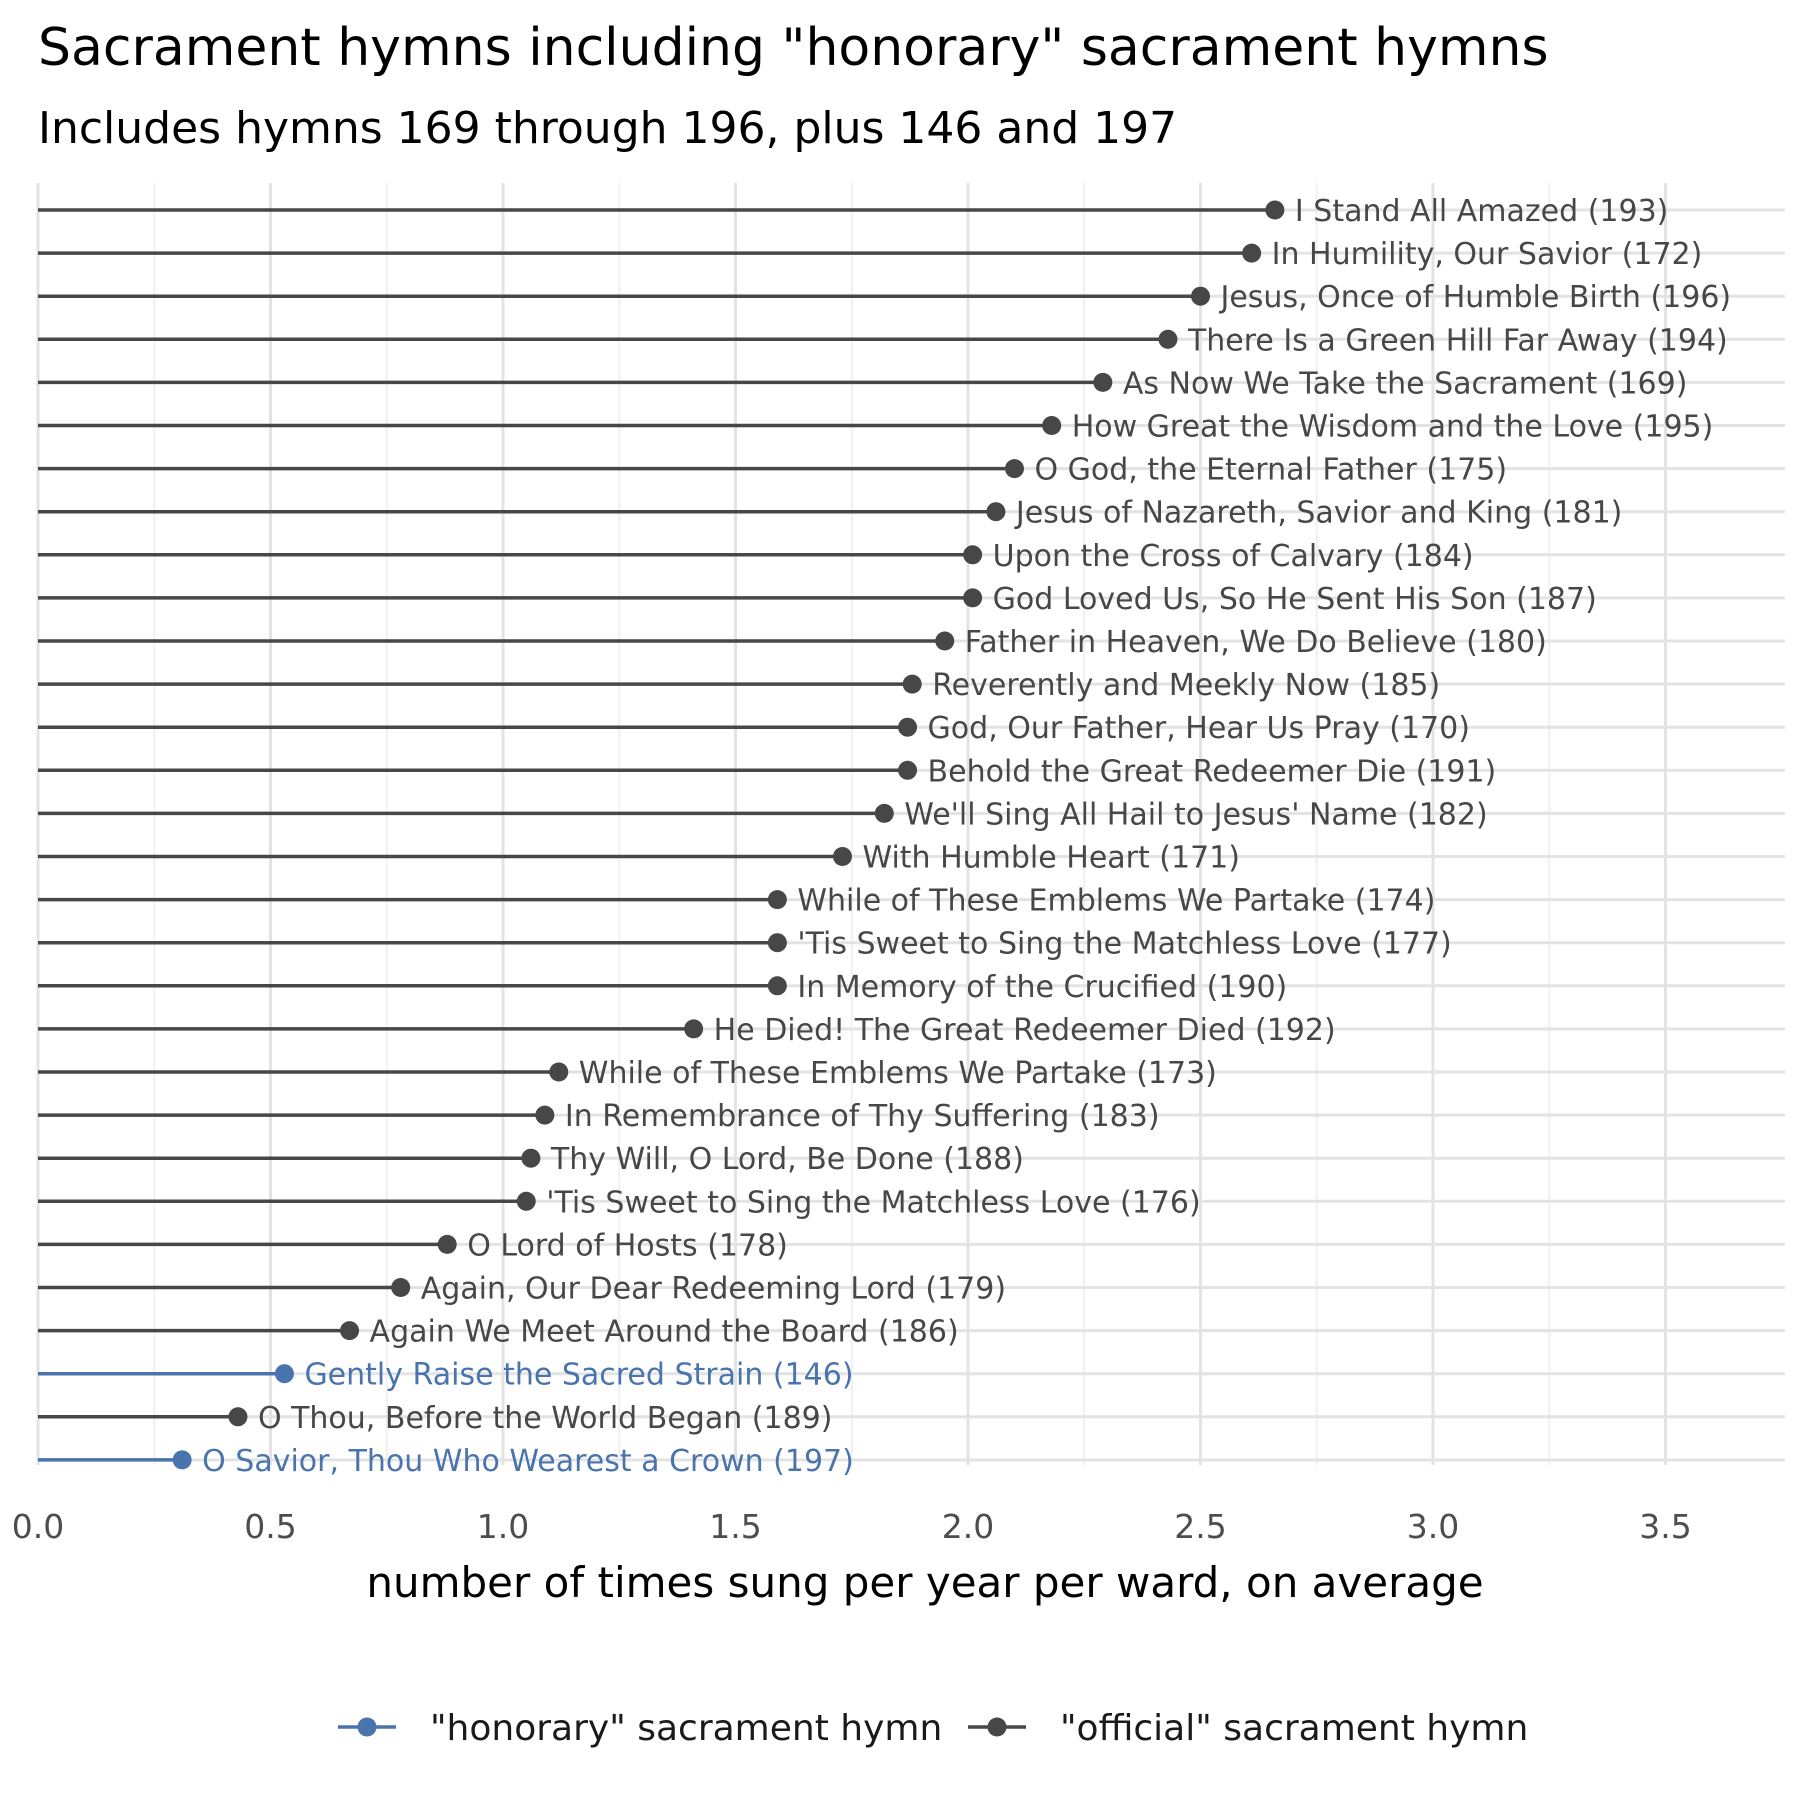 The image size is (1800, 1800). Describe the element at coordinates (1665, 1526) in the screenshot. I see `x-tick-label: 3.5` at that location.